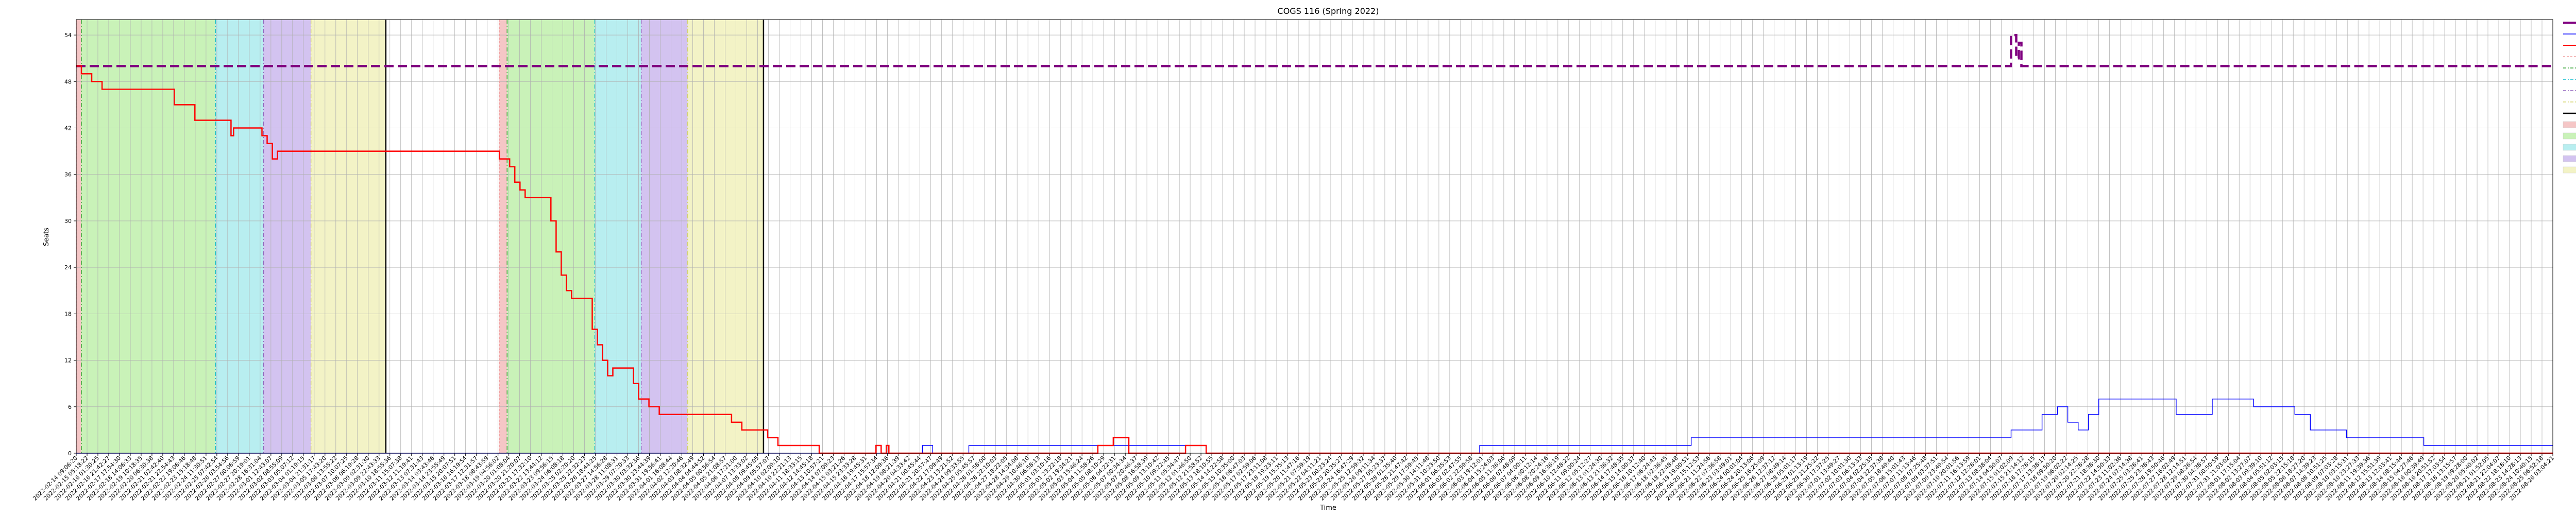 This screenshot has height=515, width=2576. Describe the element at coordinates (68, 360) in the screenshot. I see `y-tick-label: 12` at that location.